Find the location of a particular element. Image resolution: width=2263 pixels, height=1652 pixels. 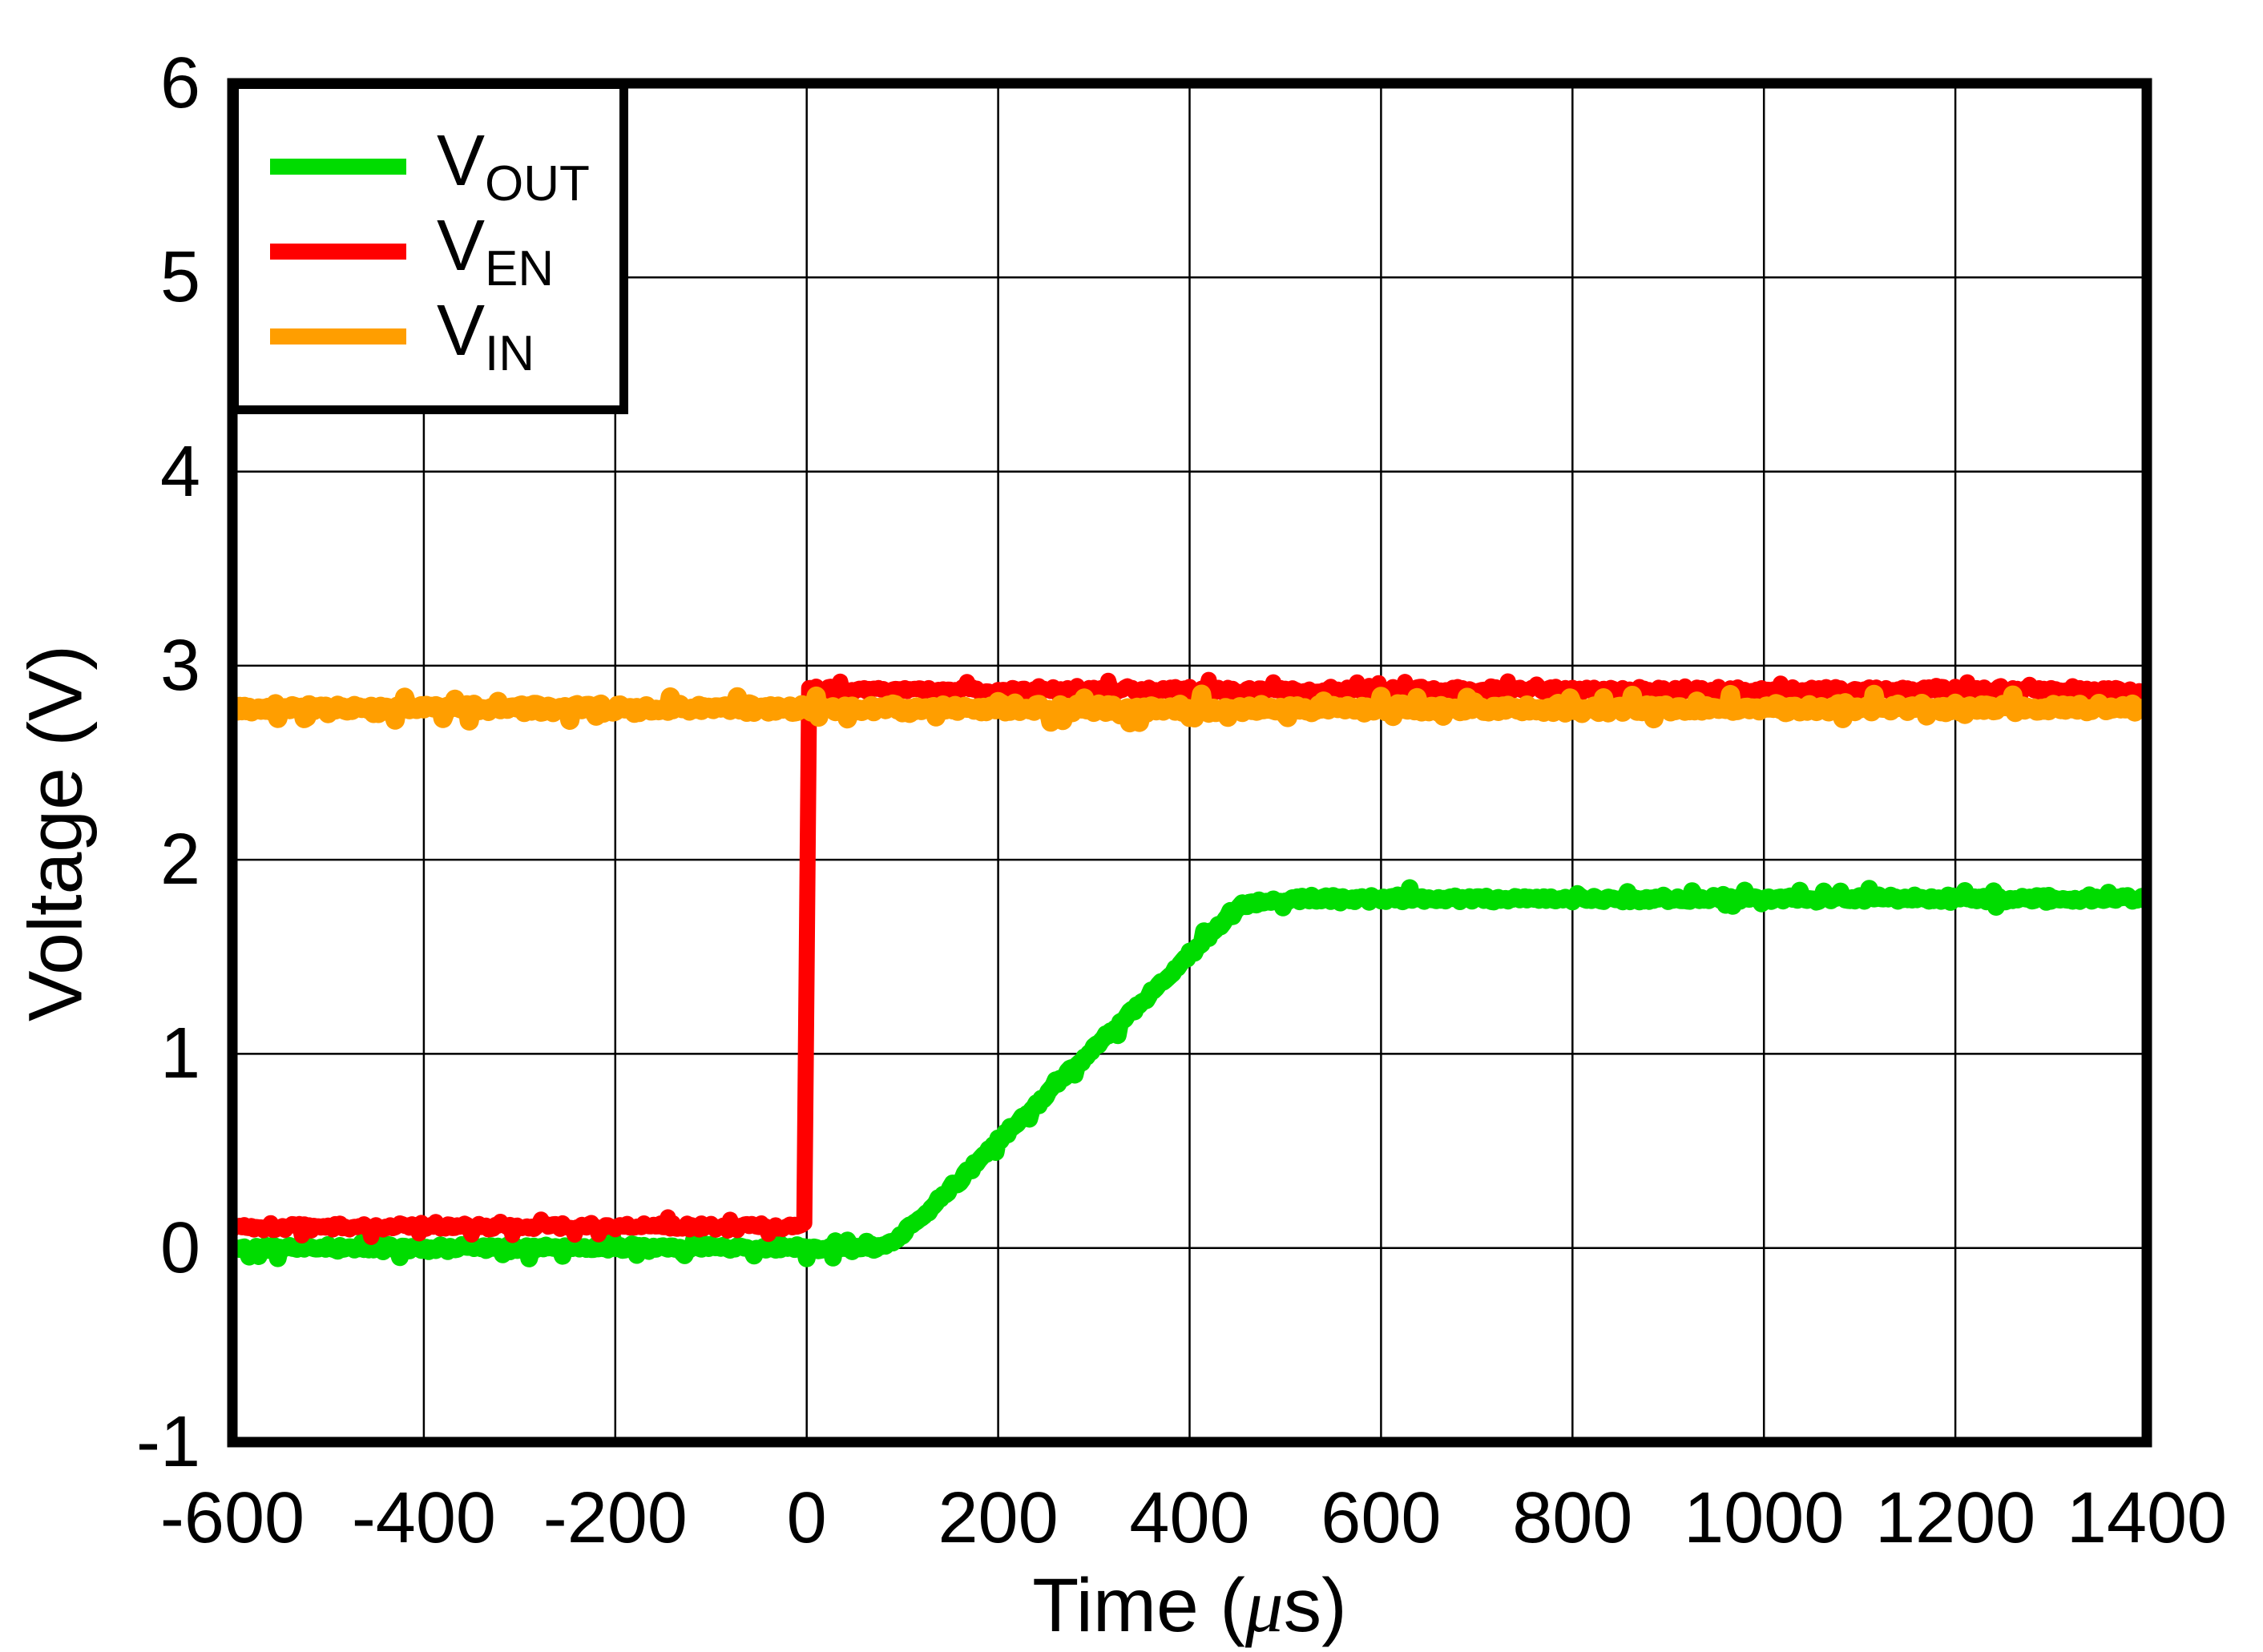

legend-label-vin-main: V is located at coordinates (461, 331).